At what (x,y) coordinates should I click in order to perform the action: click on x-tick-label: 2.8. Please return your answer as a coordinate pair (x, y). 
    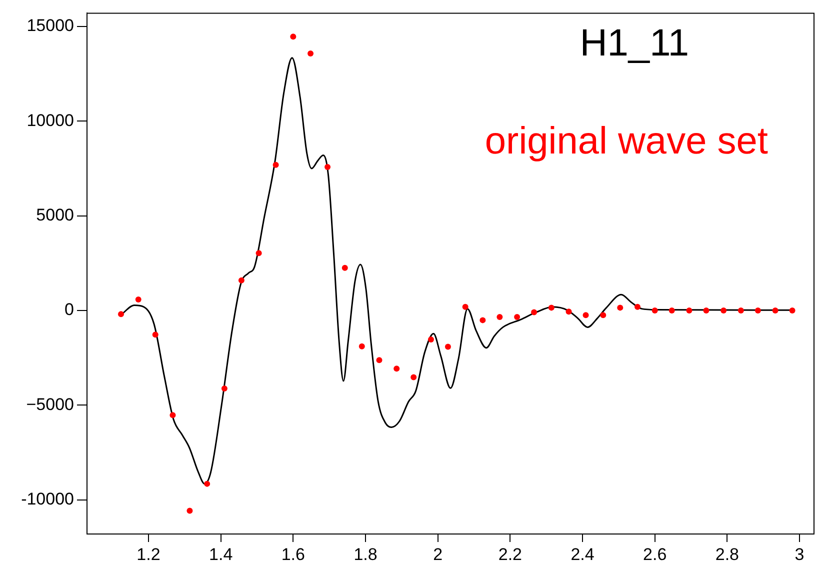
    Looking at the image, I should click on (727, 554).